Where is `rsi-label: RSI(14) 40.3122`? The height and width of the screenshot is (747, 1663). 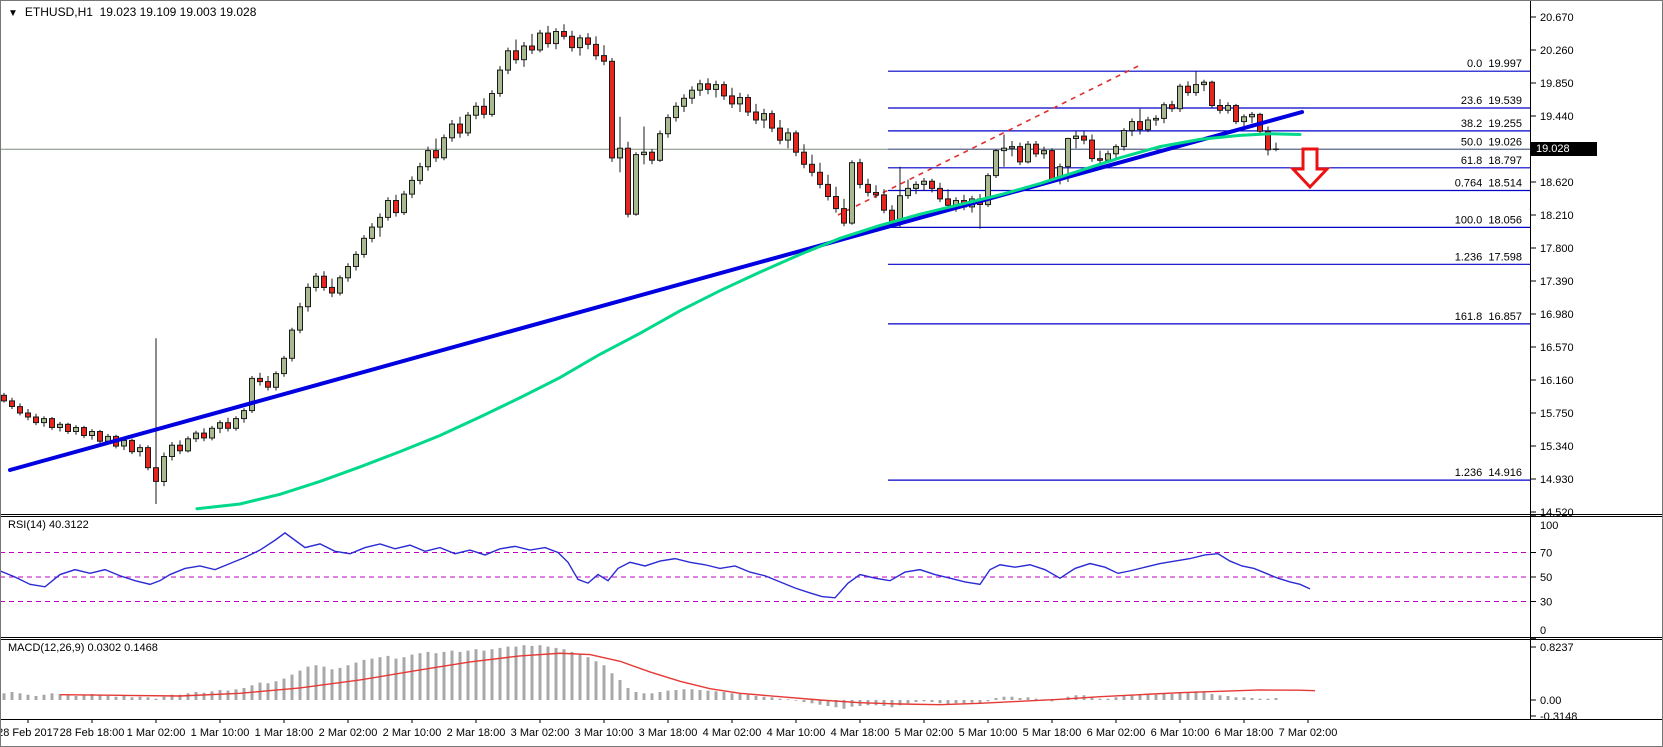
rsi-label: RSI(14) 40.3122 is located at coordinates (48, 525).